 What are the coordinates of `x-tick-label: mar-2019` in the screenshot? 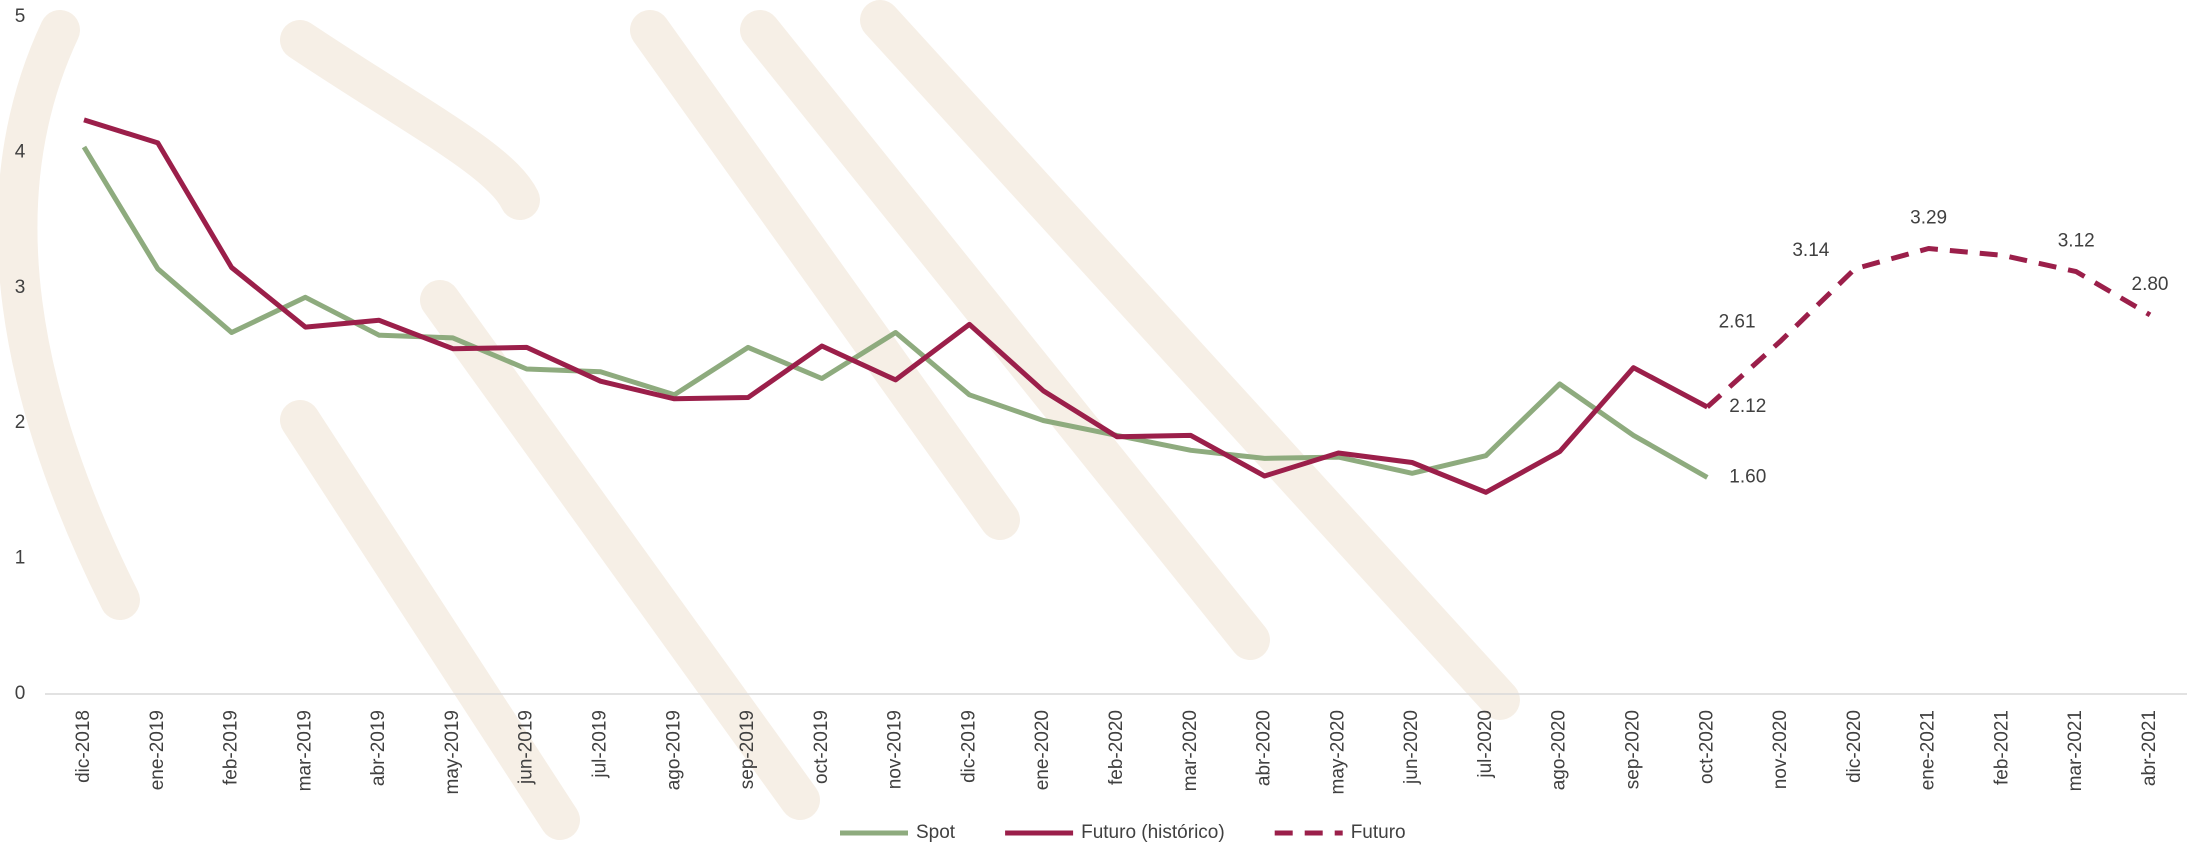 It's located at (304, 750).